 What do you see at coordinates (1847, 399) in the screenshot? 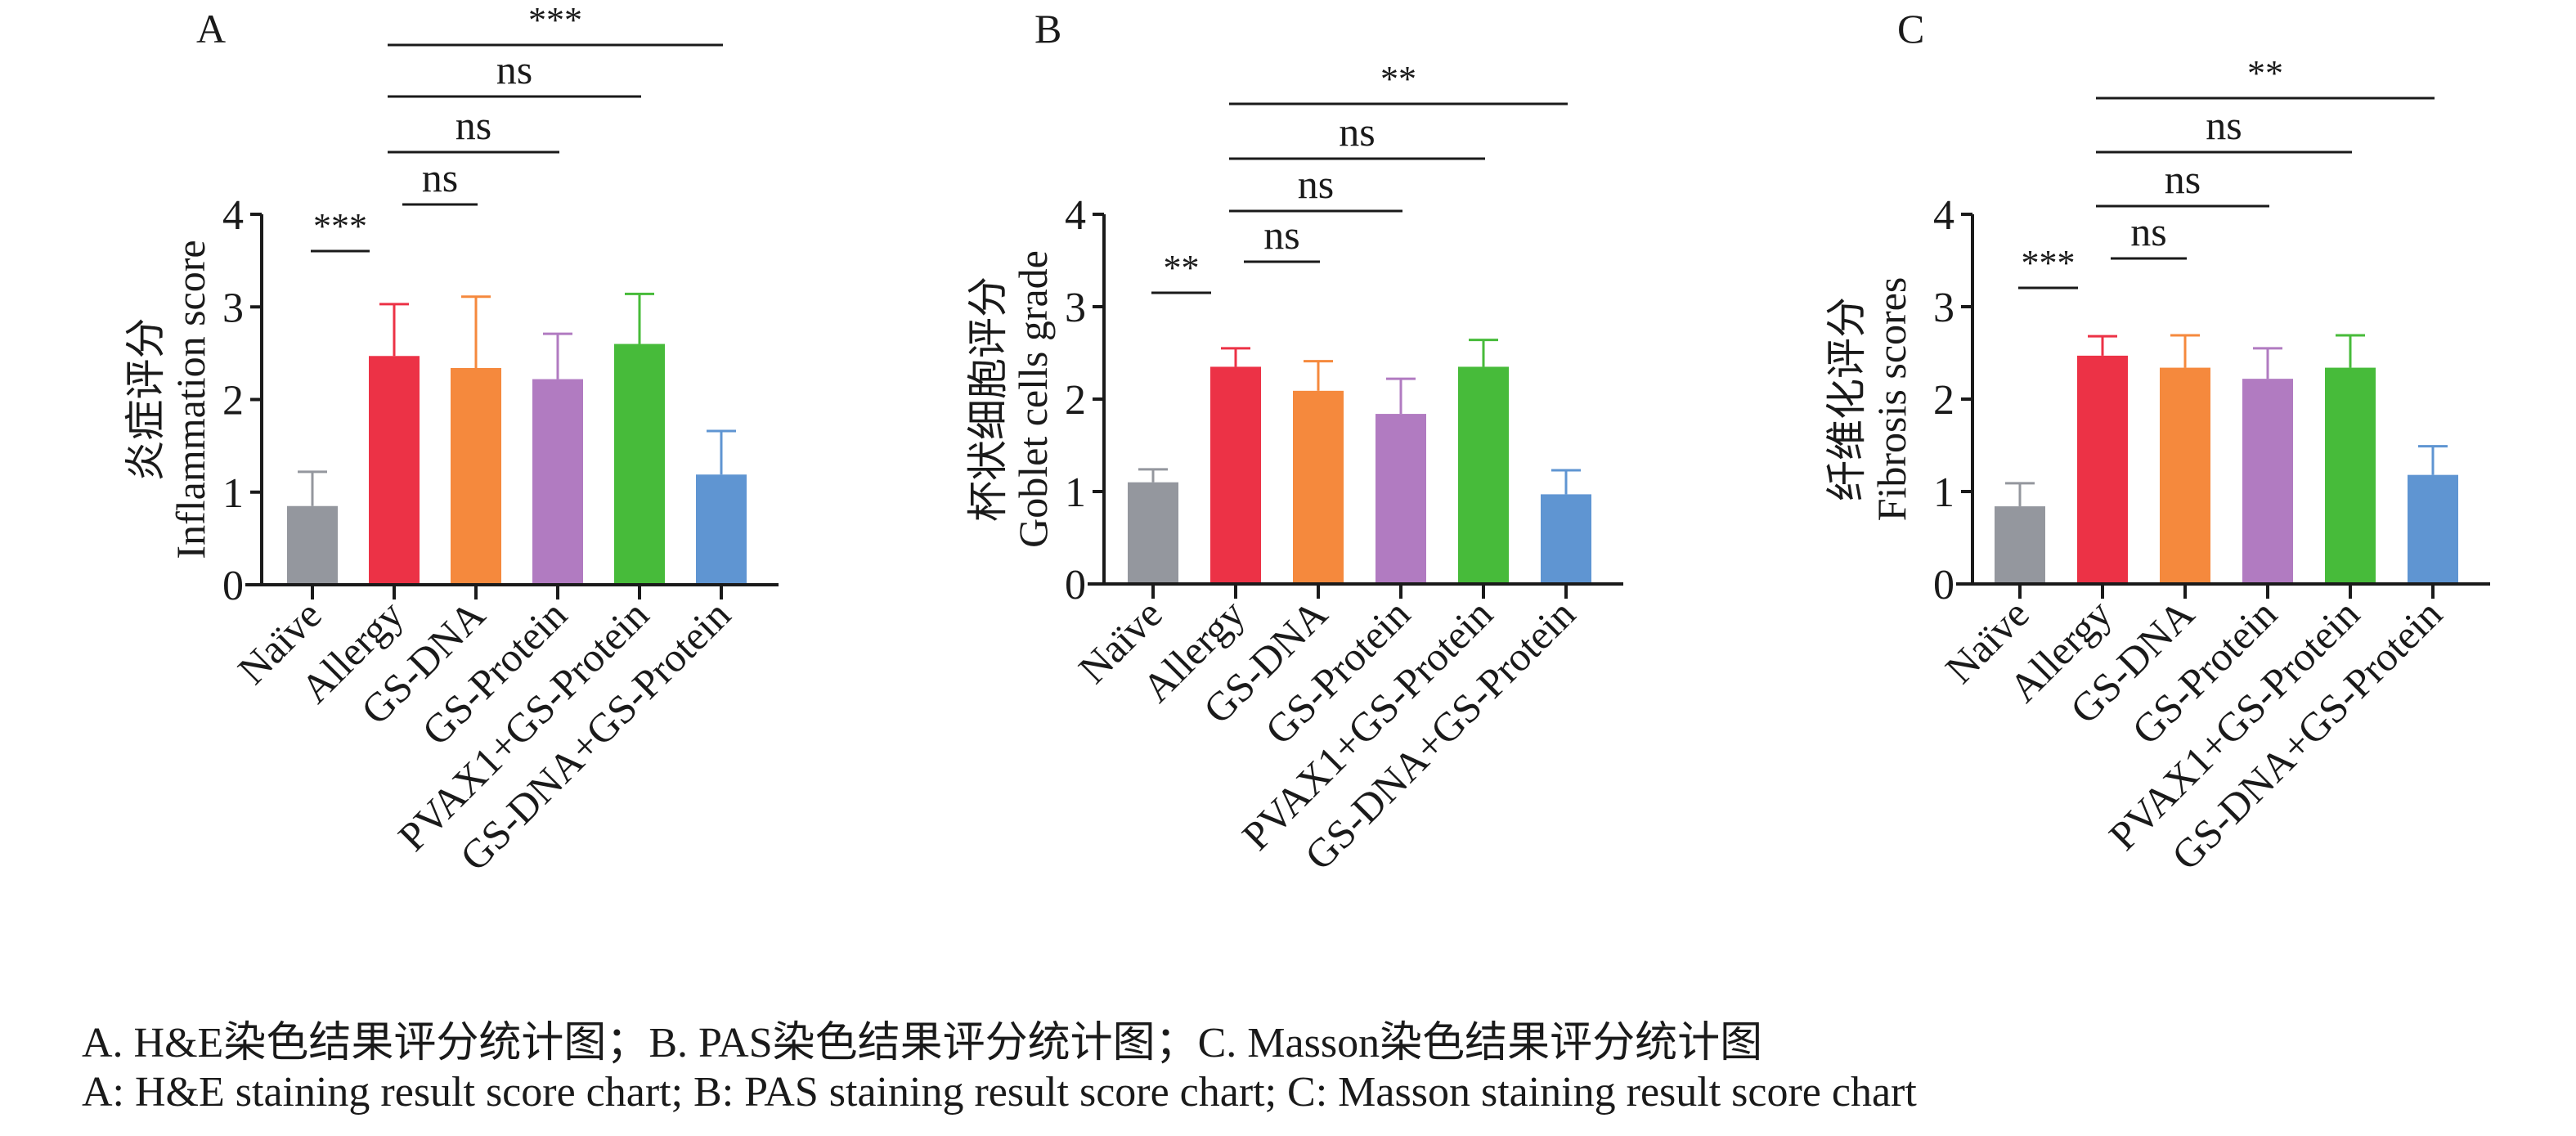
I see `y-axis-title-chinese: 纤维化评分` at bounding box center [1847, 399].